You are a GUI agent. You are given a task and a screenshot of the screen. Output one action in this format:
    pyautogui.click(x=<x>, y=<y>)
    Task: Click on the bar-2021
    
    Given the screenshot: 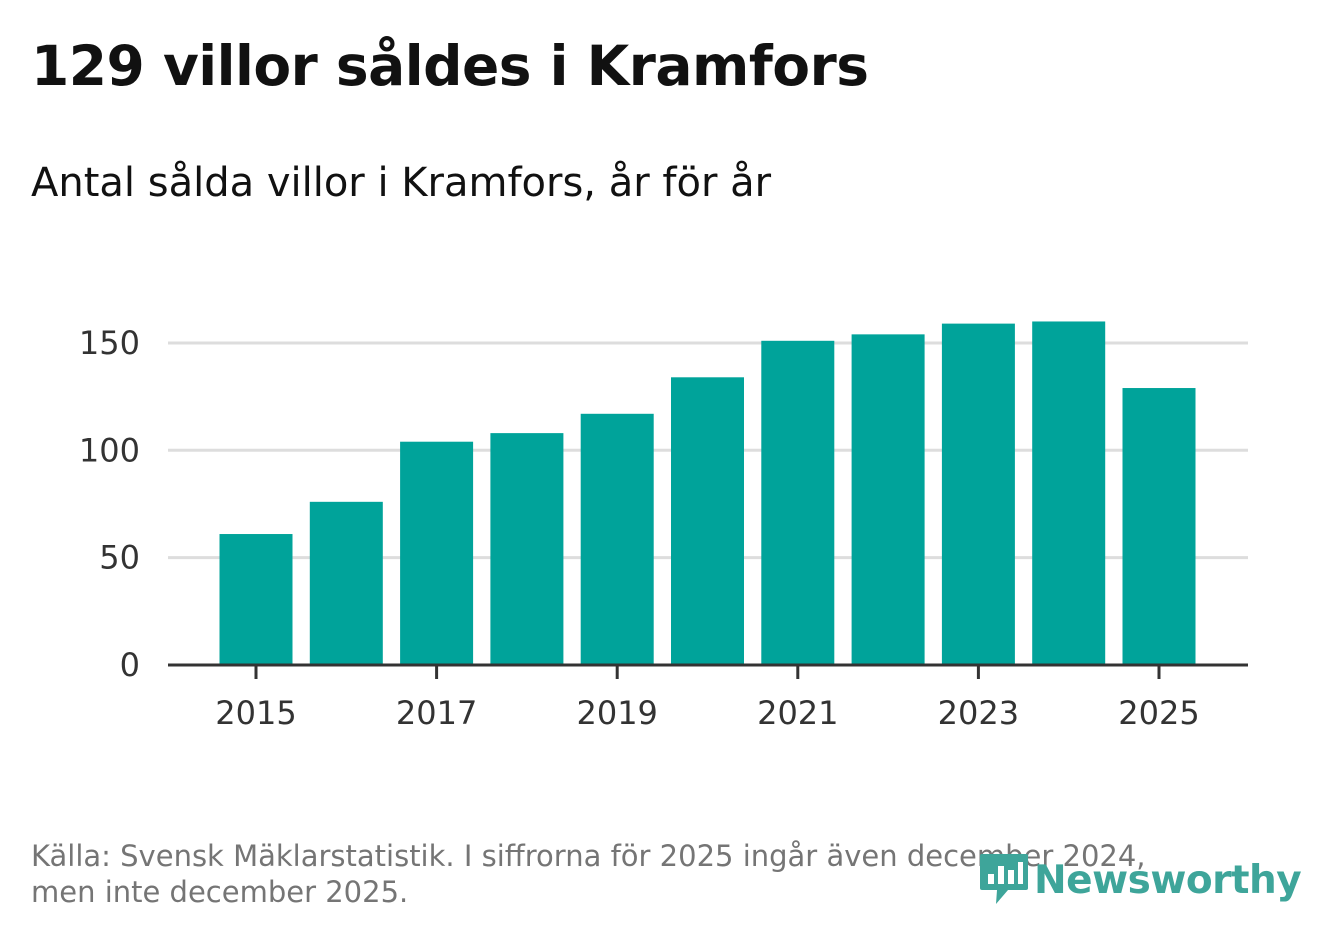 What is the action you would take?
    pyautogui.click(x=798, y=502)
    